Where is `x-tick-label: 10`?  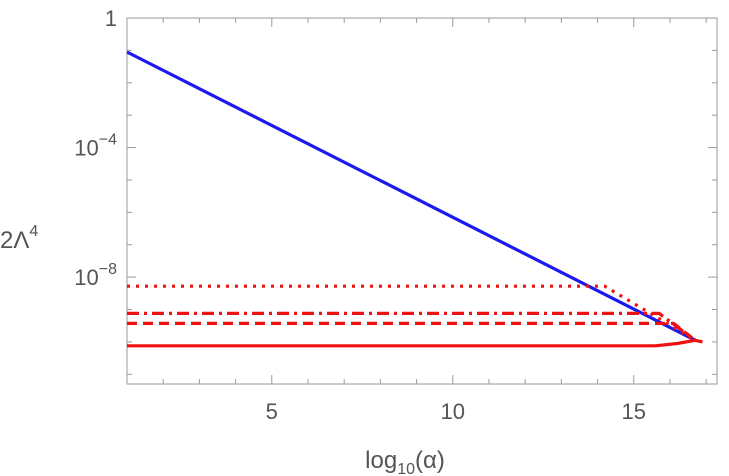
x-tick-label: 10 is located at coordinates (453, 411).